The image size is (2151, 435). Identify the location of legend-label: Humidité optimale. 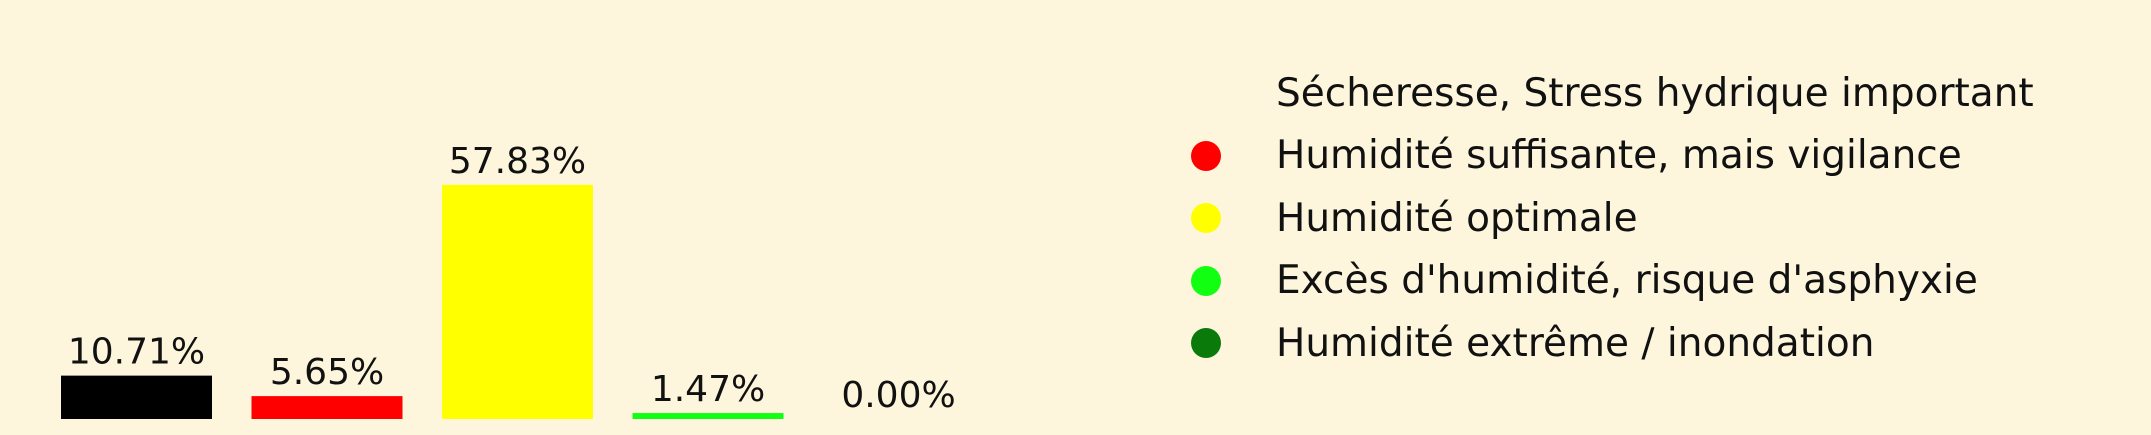
(1457, 218).